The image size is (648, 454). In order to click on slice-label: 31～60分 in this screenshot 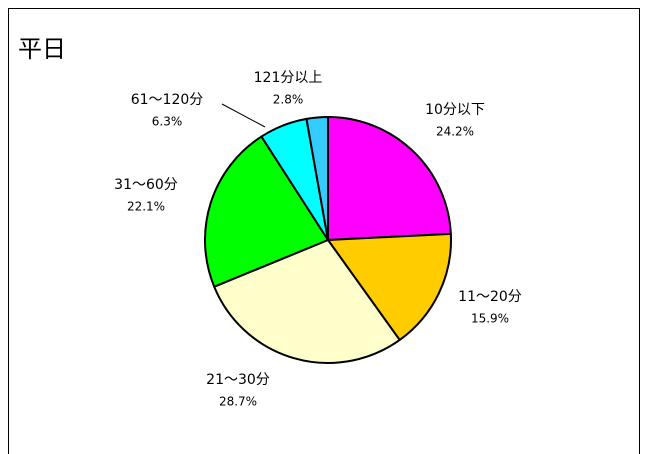, I will do `click(146, 185)`.